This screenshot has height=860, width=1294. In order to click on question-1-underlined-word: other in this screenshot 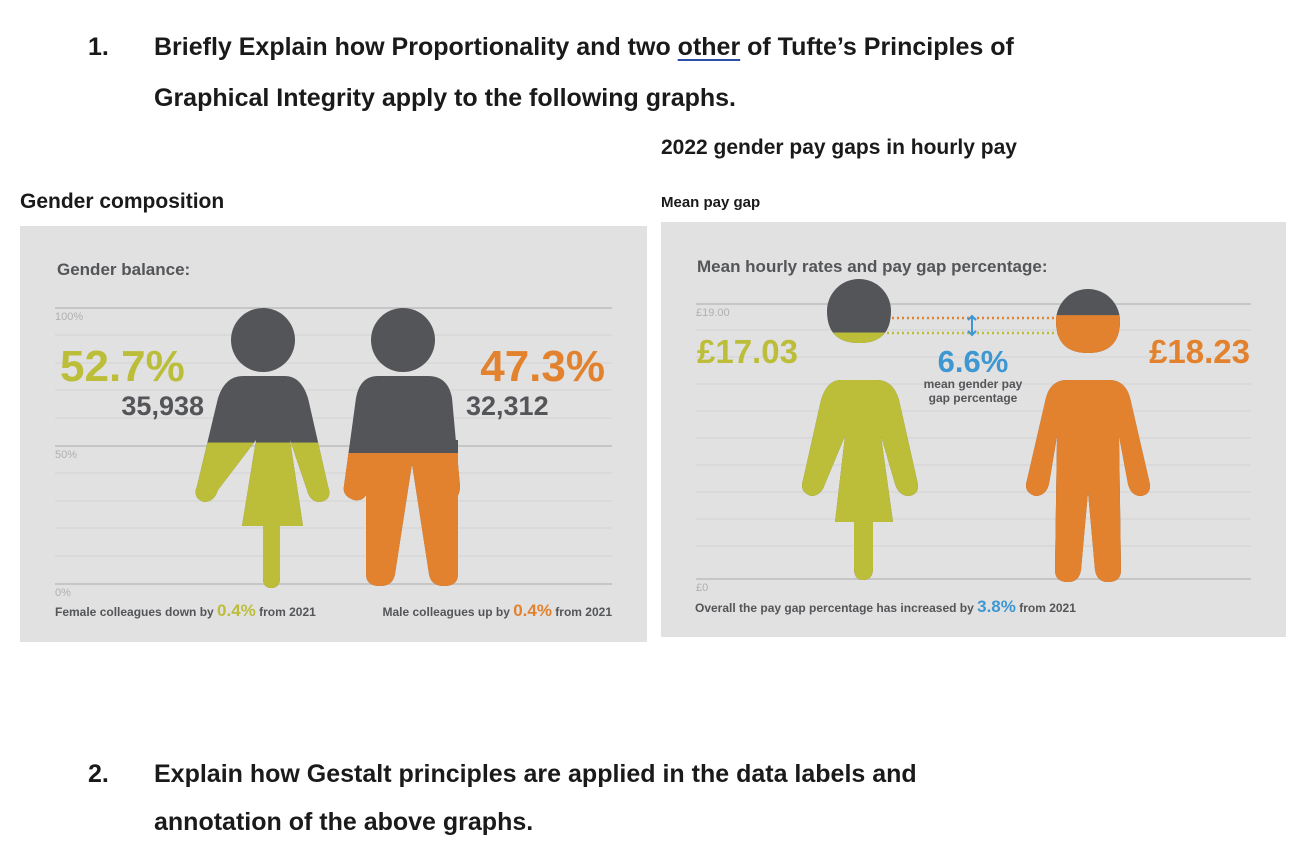, I will do `click(709, 47)`.